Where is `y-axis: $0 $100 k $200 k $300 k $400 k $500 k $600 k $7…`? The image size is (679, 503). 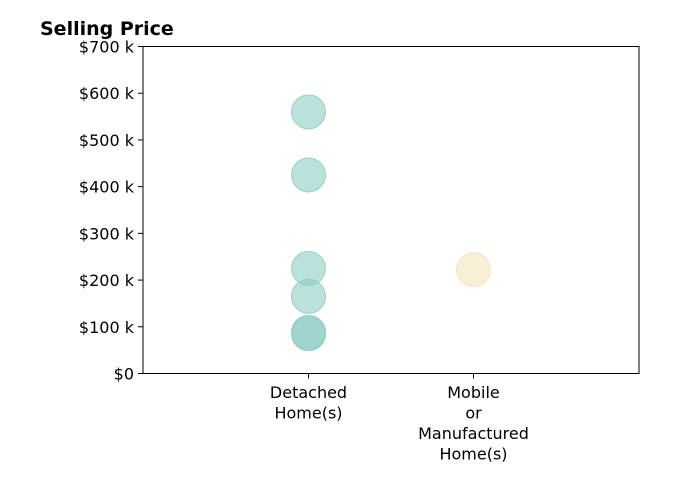
y-axis: $0 $100 k $200 k $300 k $400 k $500 k $600 k $7… is located at coordinates (111, 211).